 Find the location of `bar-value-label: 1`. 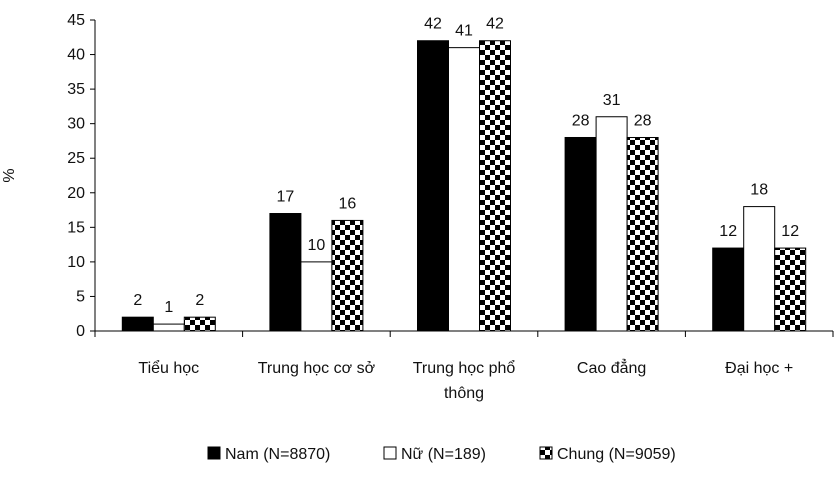

bar-value-label: 1 is located at coordinates (168, 307).